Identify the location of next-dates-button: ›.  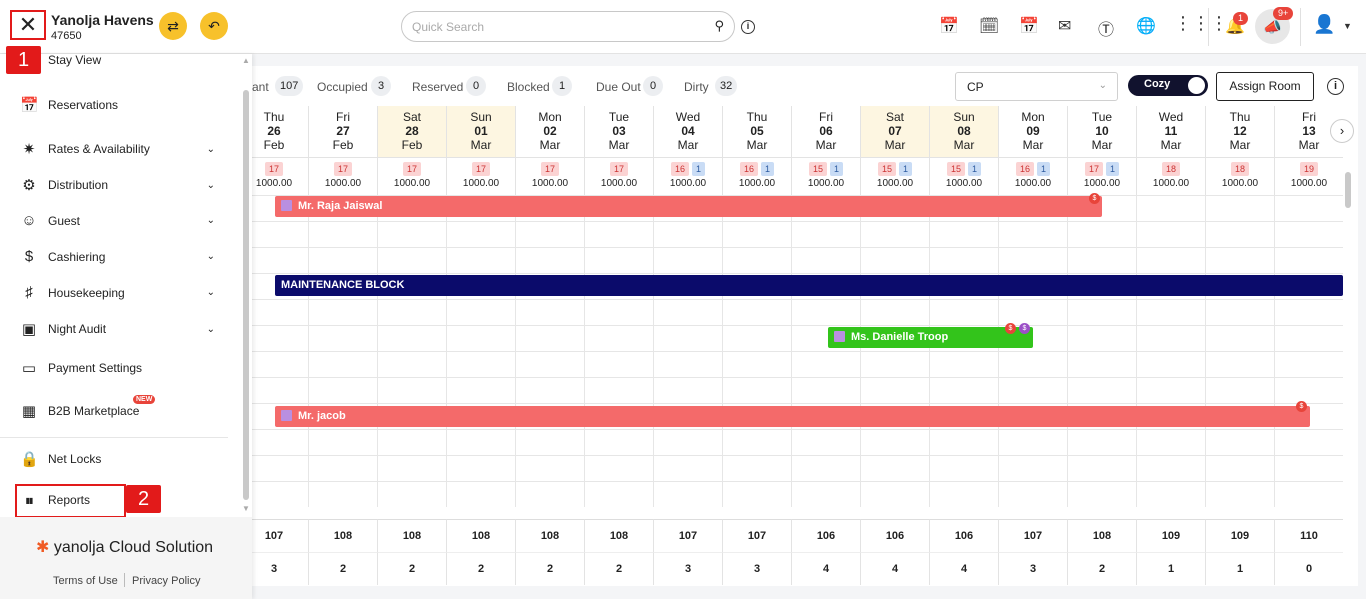
(1342, 131).